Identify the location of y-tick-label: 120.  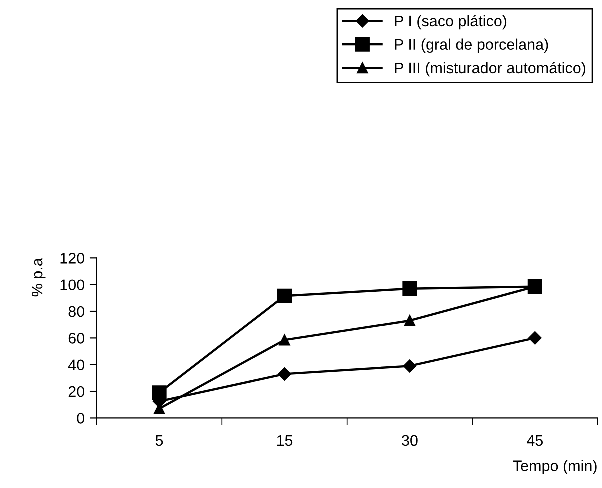
(72, 258).